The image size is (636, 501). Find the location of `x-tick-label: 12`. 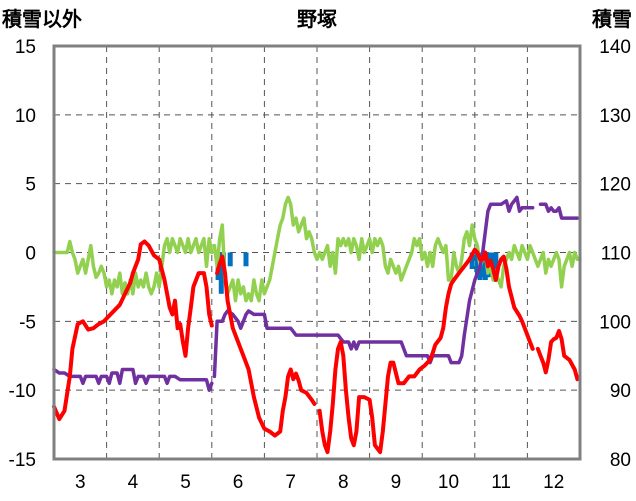

x-tick-label: 12 is located at coordinates (553, 482).